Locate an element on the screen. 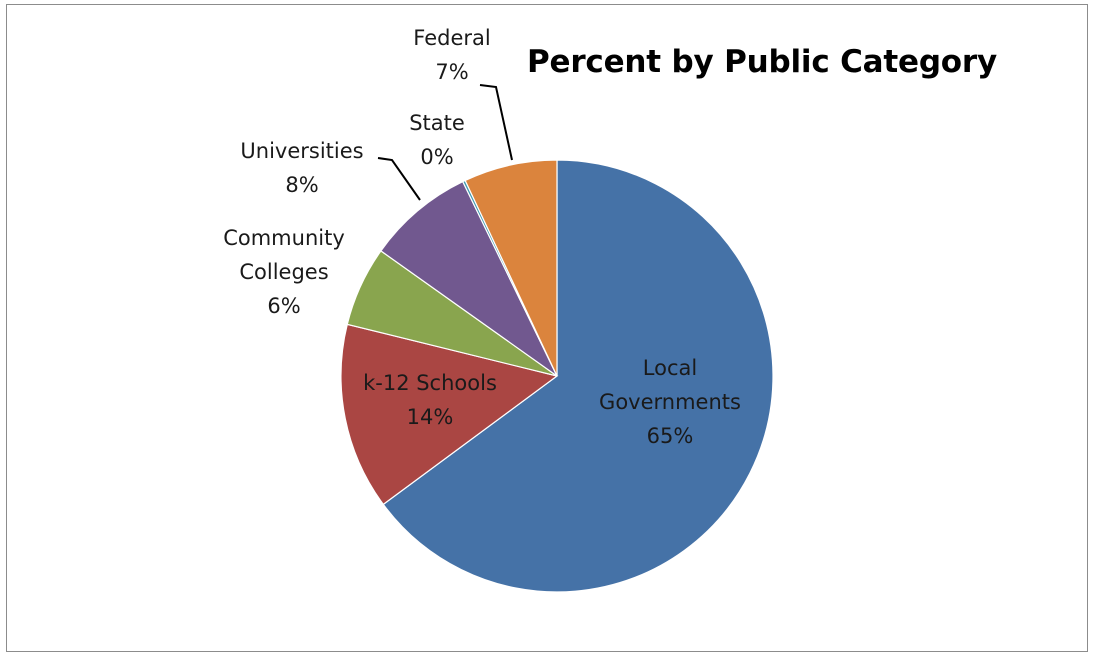 Image resolution: width=1096 pixels, height=656 pixels. leader-line-universities is located at coordinates (399, 179).